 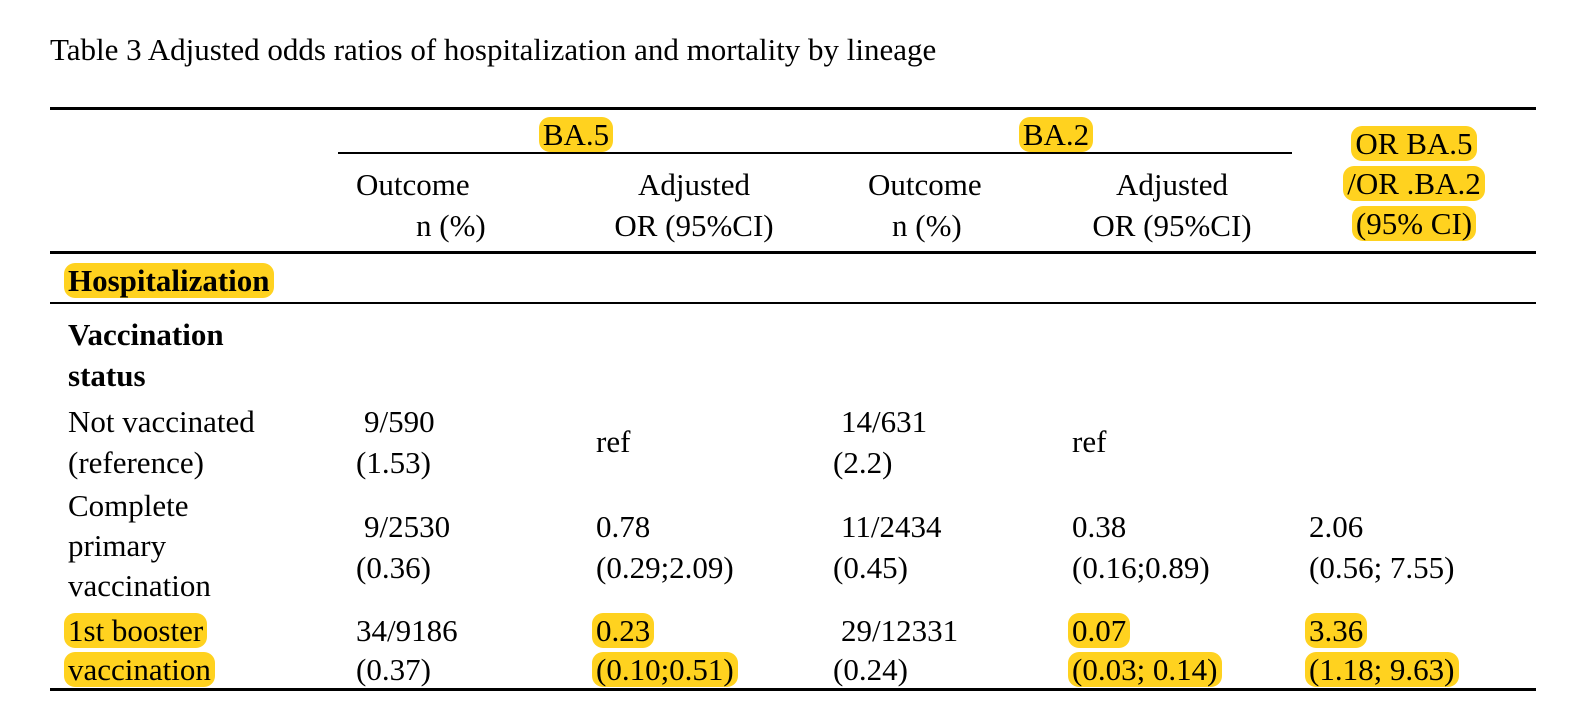 What do you see at coordinates (421, 205) in the screenshot?
I see `ba5-outcome-header: Outcome n (%)` at bounding box center [421, 205].